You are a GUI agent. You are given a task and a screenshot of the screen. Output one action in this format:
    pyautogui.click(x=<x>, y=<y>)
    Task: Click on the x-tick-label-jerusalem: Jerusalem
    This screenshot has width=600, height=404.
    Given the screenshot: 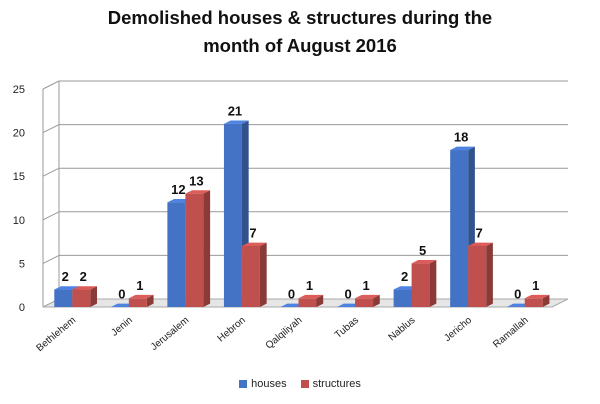 What is the action you would take?
    pyautogui.click(x=170, y=334)
    